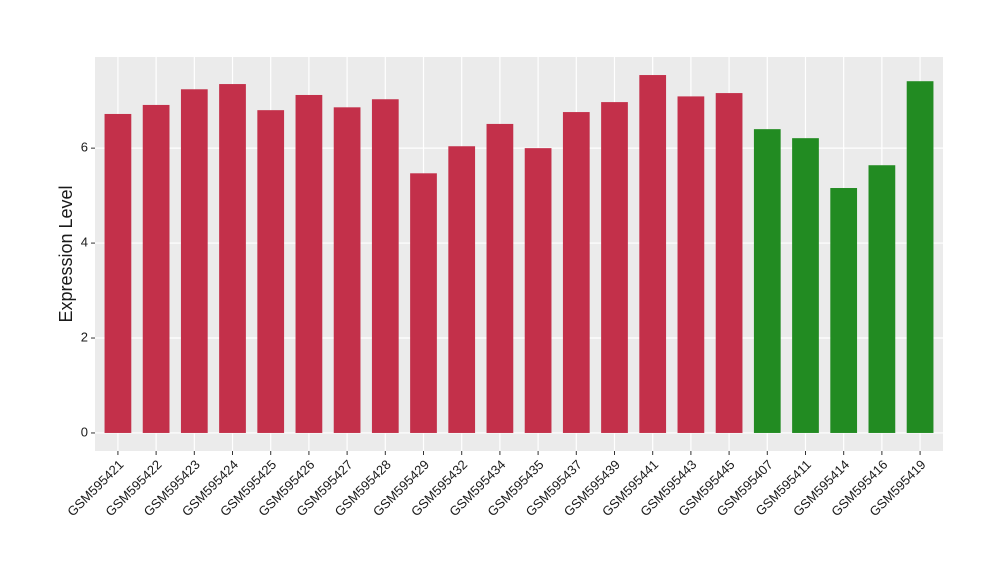  Describe the element at coordinates (84, 431) in the screenshot. I see `y-tick-label: 0` at that location.